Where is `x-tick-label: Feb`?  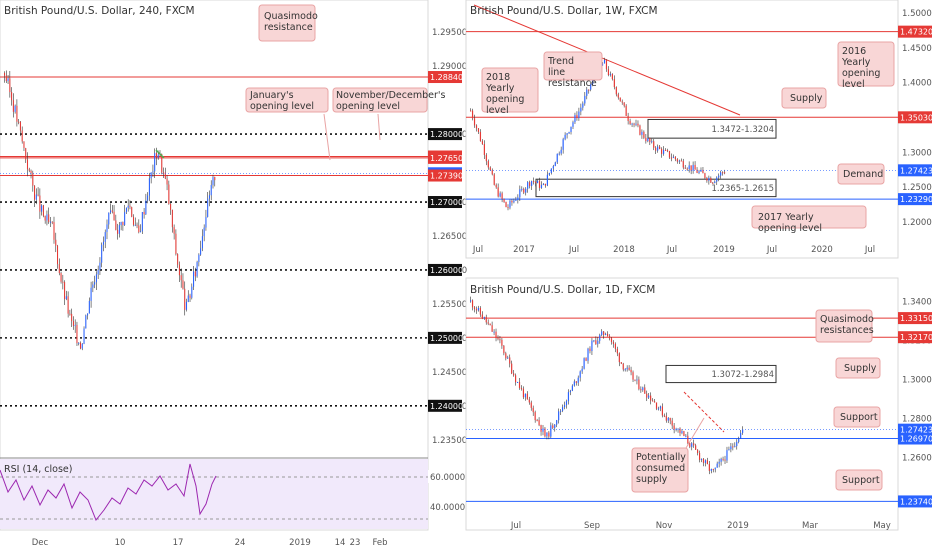 x-tick-label: Feb is located at coordinates (379, 543).